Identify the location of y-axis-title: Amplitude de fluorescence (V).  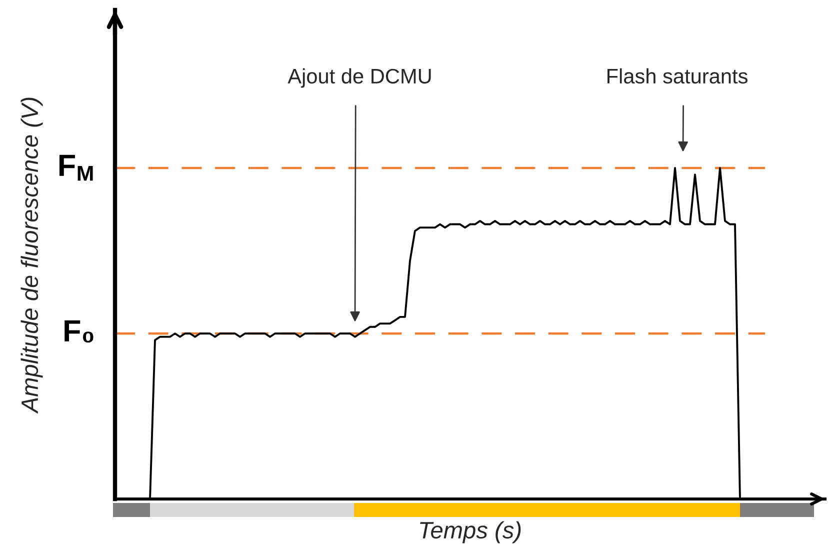
(31, 256).